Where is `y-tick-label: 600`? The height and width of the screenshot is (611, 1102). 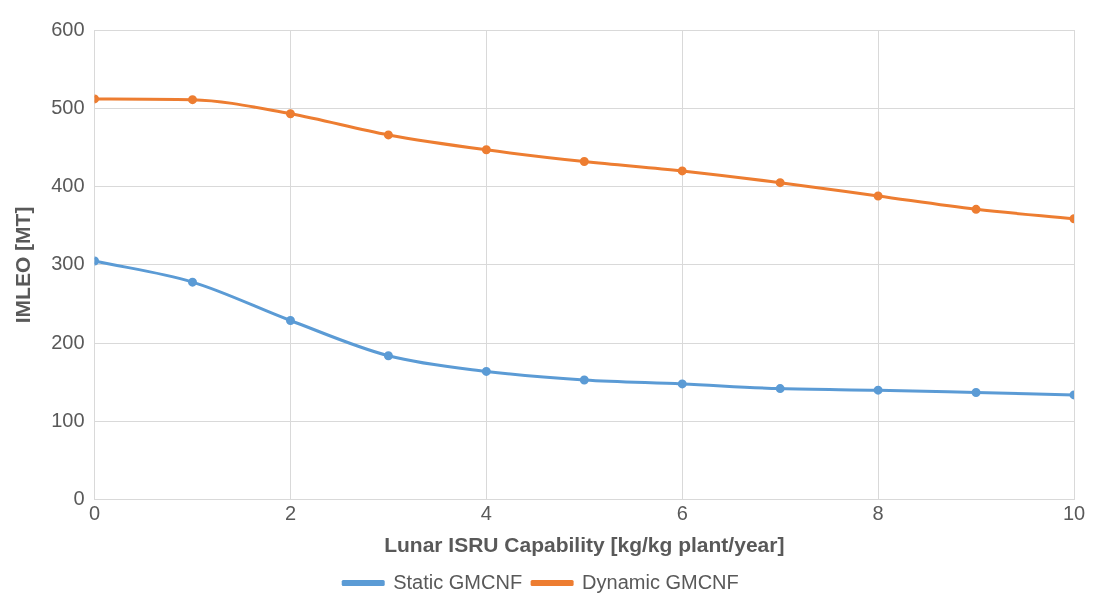
y-tick-label: 600 is located at coordinates (68, 28).